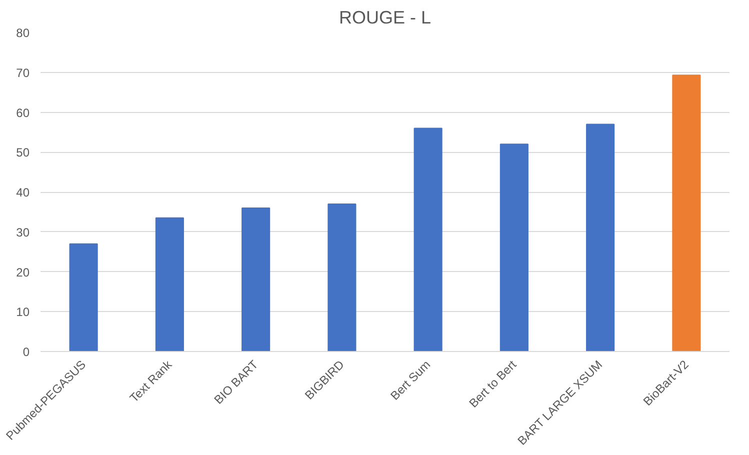 Image resolution: width=749 pixels, height=455 pixels. What do you see at coordinates (23, 113) in the screenshot?
I see `y-tick-label: 60` at bounding box center [23, 113].